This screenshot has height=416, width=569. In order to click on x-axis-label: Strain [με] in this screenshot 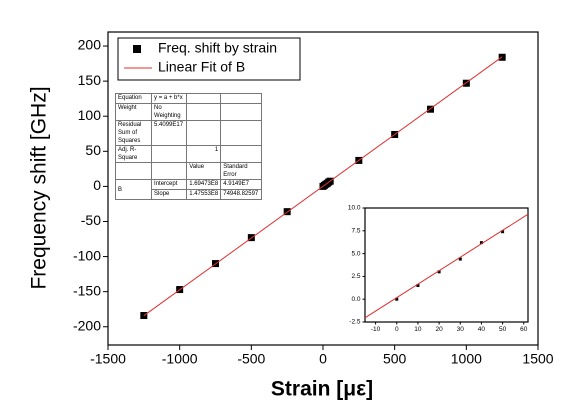, I will do `click(322, 389)`.